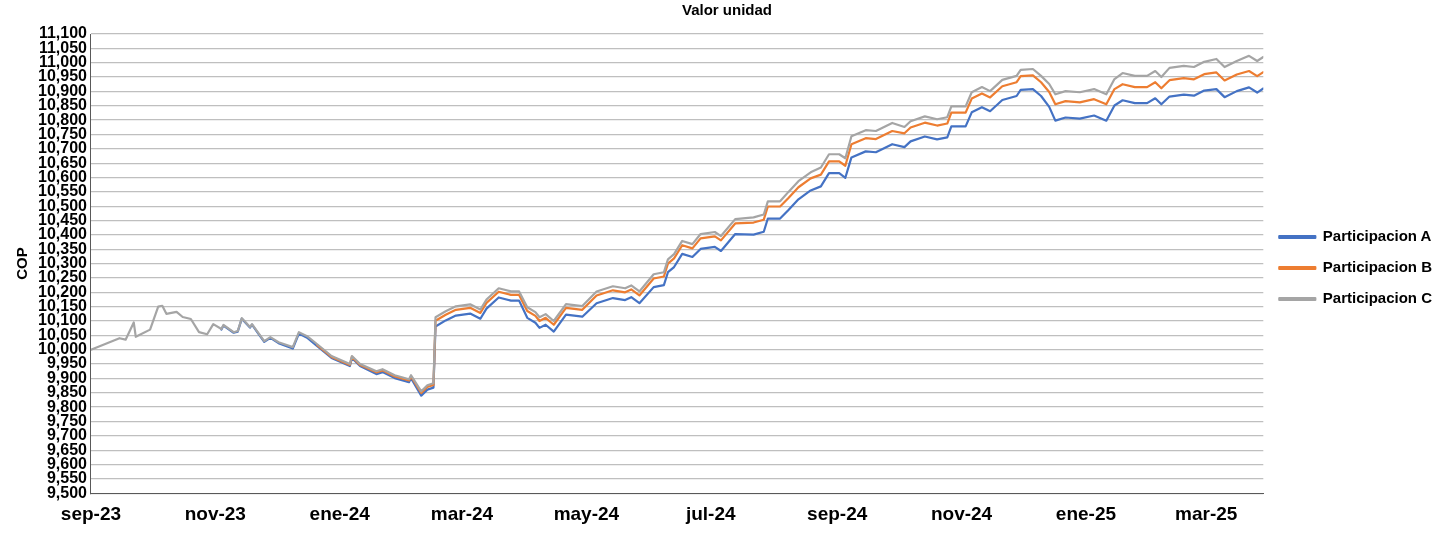  What do you see at coordinates (462, 513) in the screenshot?
I see `x-tick-label: mar-24` at bounding box center [462, 513].